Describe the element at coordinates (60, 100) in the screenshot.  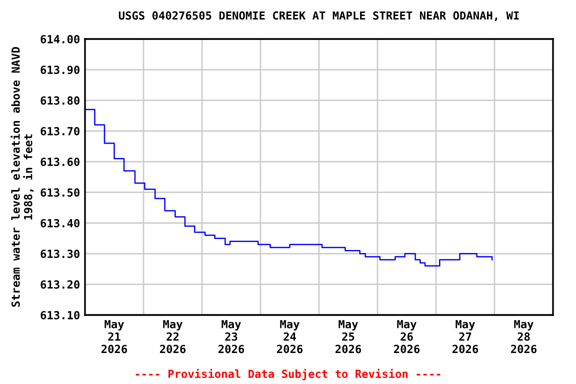
I see `y-tick-label: 613.80` at that location.